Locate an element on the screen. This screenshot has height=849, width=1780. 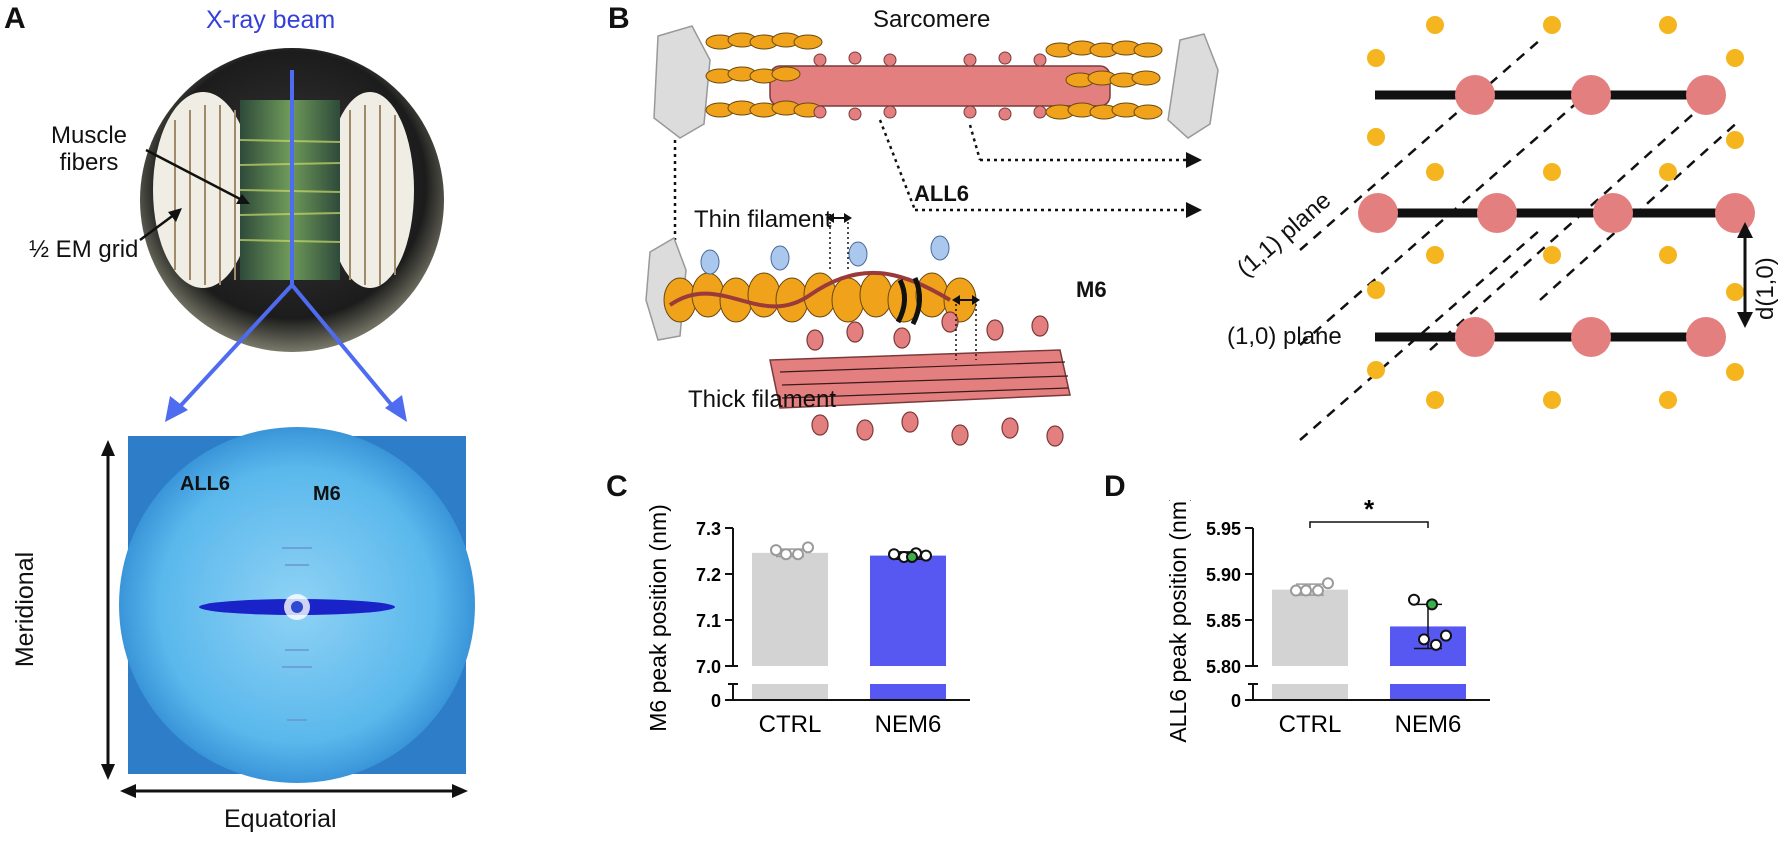
plane-10-label: (1,0) plane is located at coordinates (1284, 336).